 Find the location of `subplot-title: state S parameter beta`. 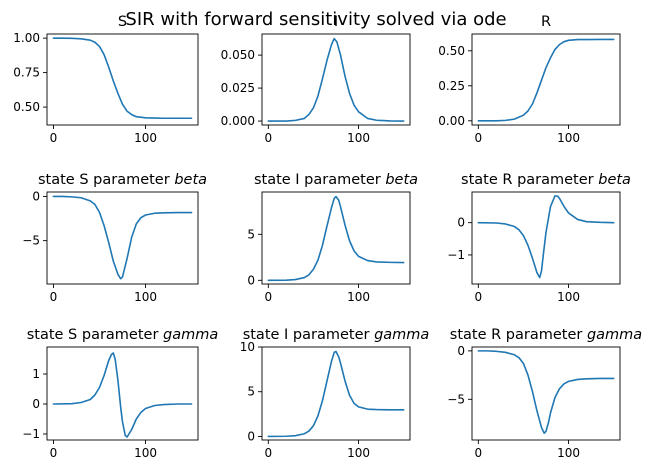

subplot-title: state S parameter beta is located at coordinates (122, 180).